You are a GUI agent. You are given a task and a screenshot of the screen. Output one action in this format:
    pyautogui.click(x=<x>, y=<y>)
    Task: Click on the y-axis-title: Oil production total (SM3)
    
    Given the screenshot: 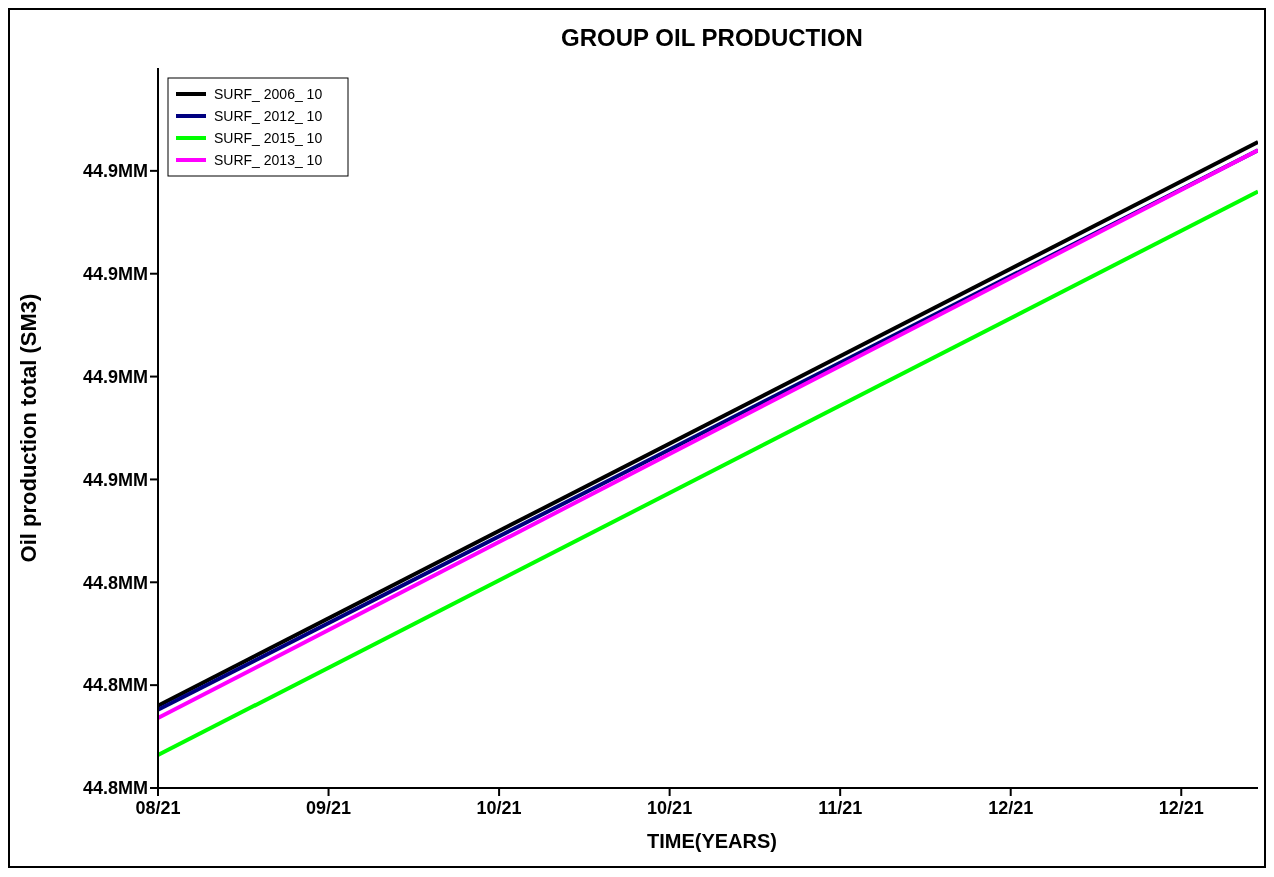 What is the action you would take?
    pyautogui.click(x=28, y=428)
    